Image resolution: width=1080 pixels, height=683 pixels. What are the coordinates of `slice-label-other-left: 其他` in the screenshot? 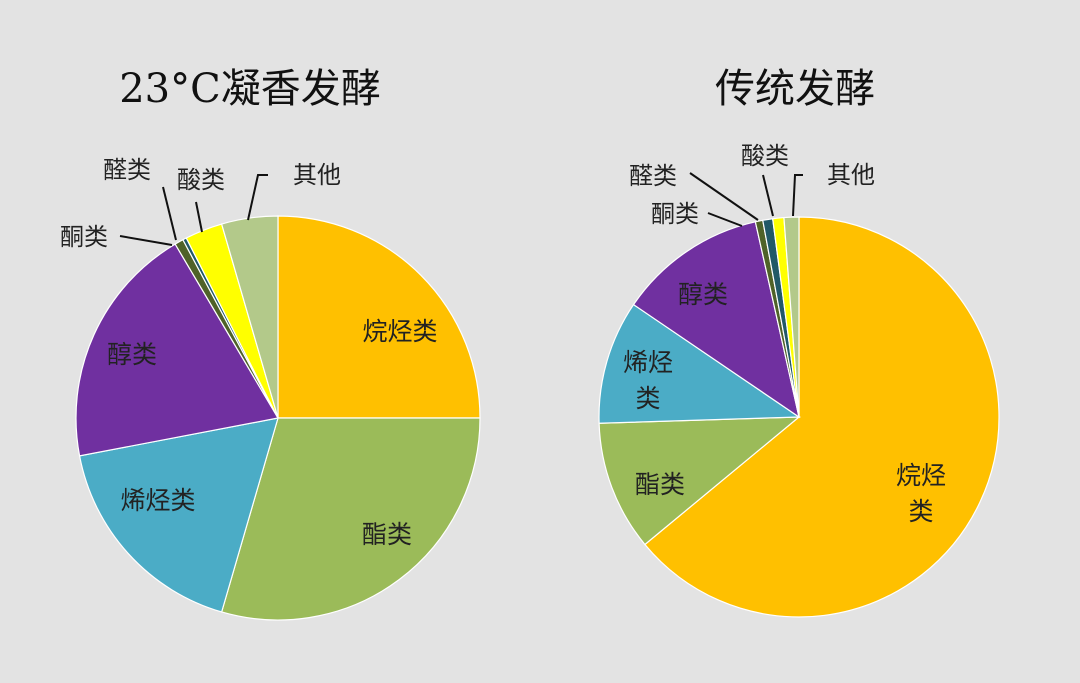 It's located at (317, 175).